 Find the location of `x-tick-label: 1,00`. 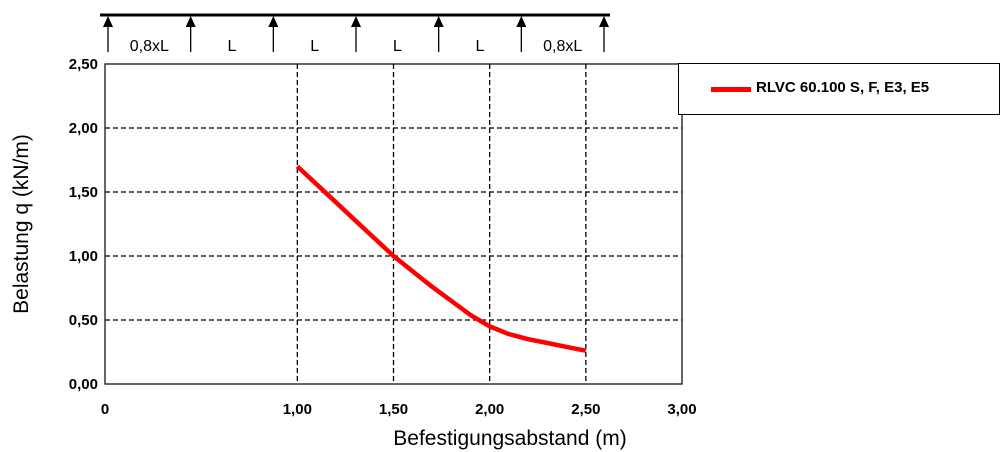

x-tick-label: 1,00 is located at coordinates (297, 409).